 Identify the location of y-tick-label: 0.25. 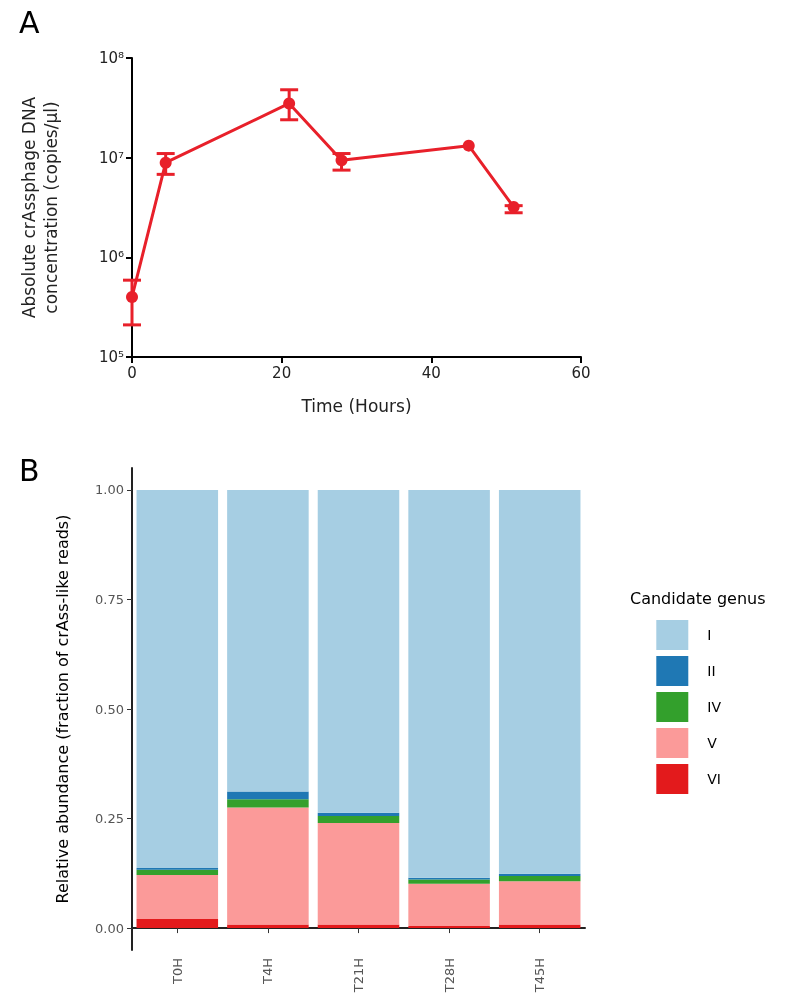
(109, 819).